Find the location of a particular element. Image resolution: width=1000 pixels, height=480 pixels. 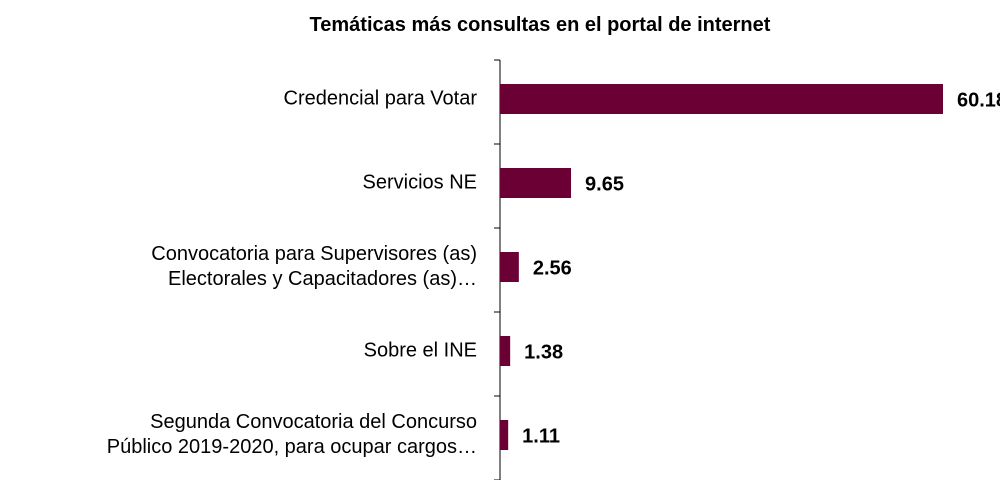

value-label: 1.11 is located at coordinates (541, 436).